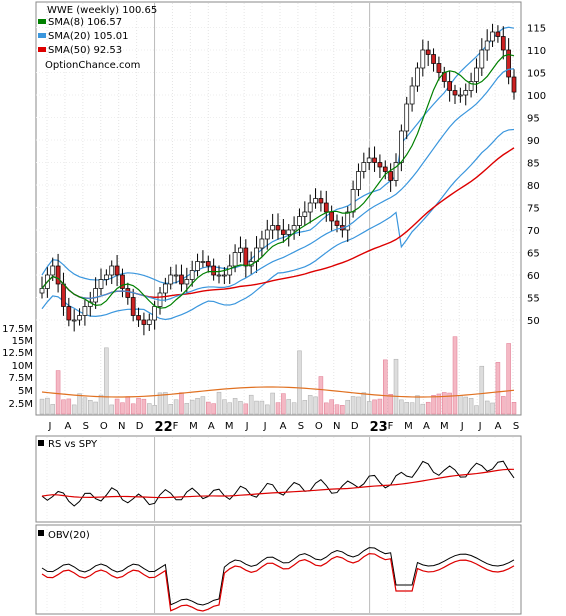  Describe the element at coordinates (278, 576) in the screenshot. I see `obv-line` at that location.